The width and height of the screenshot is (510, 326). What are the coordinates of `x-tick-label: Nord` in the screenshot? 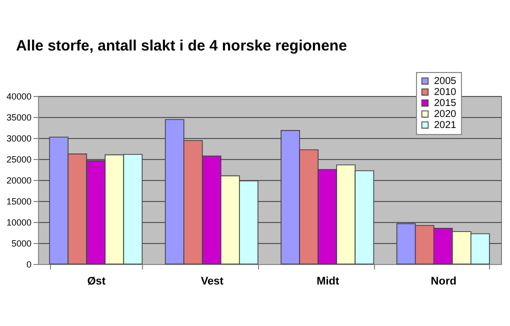 It's located at (443, 282).